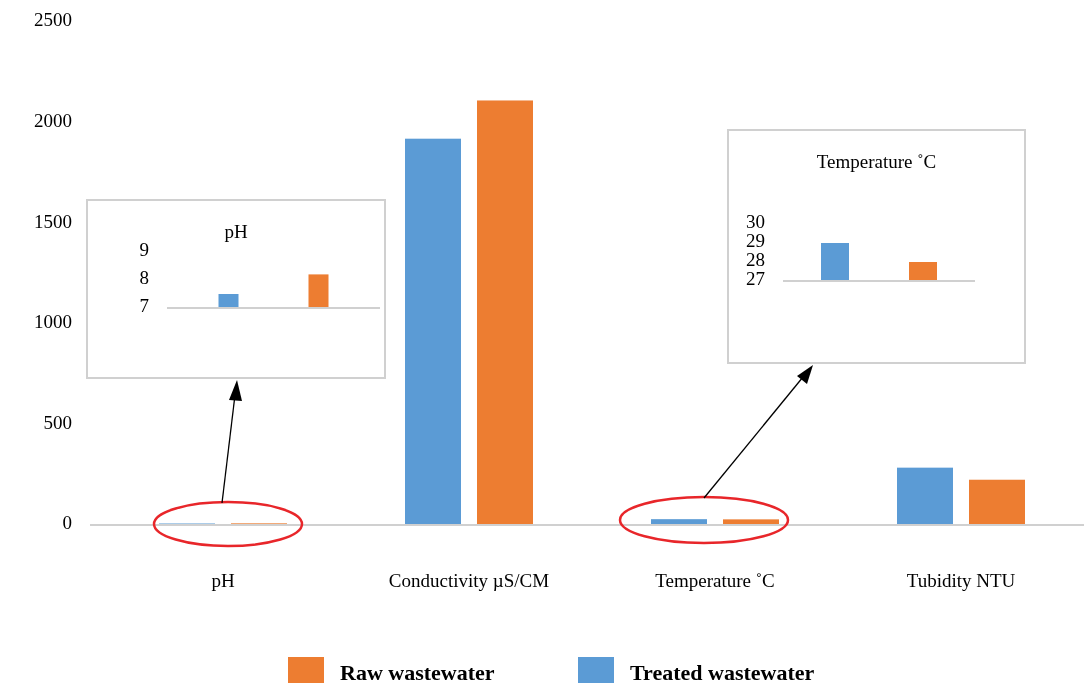 This screenshot has height=683, width=1084. I want to click on y-tick-label: 0, so click(67, 523).